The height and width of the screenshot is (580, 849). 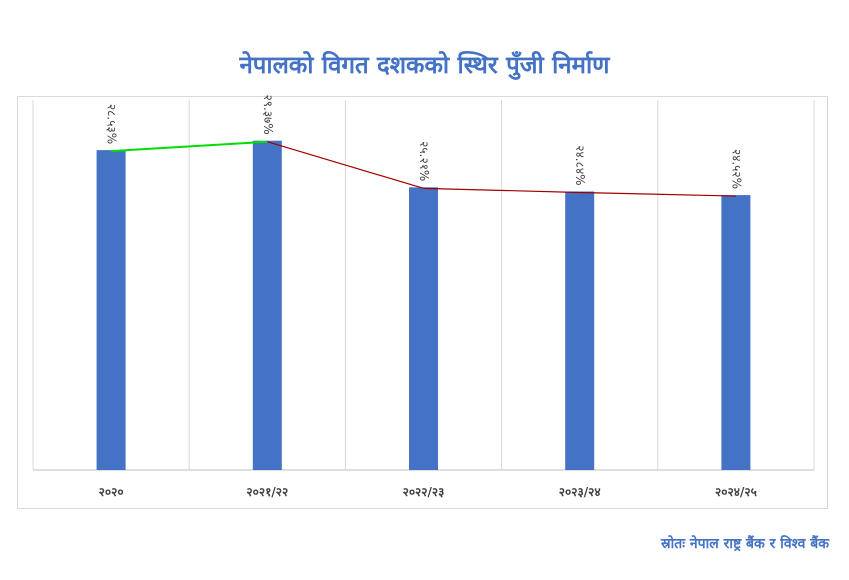 I want to click on data-label: २८.५३%, so click(x=112, y=124).